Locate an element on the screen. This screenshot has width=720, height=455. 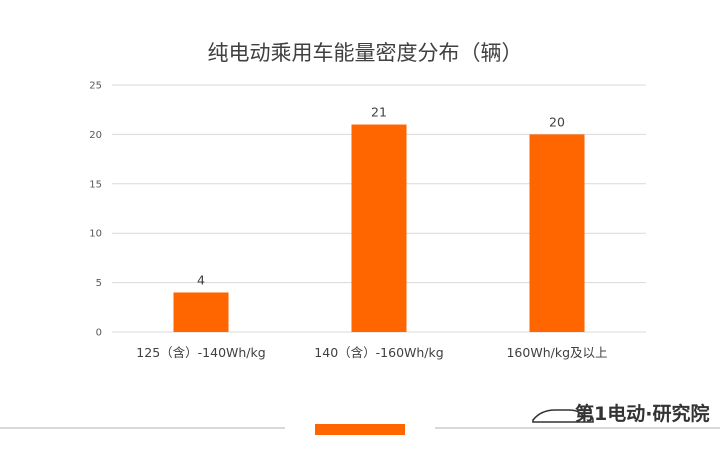
category-label: 160Wh/kg及以上 is located at coordinates (556, 352).